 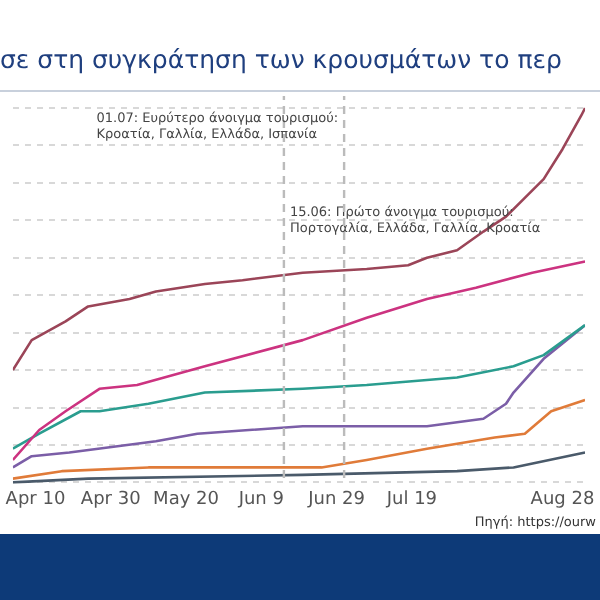 What do you see at coordinates (282, 59) in the screenshot?
I see `chart-title: σε στη συγκράτηση των κρουσμάτων το περ` at bounding box center [282, 59].